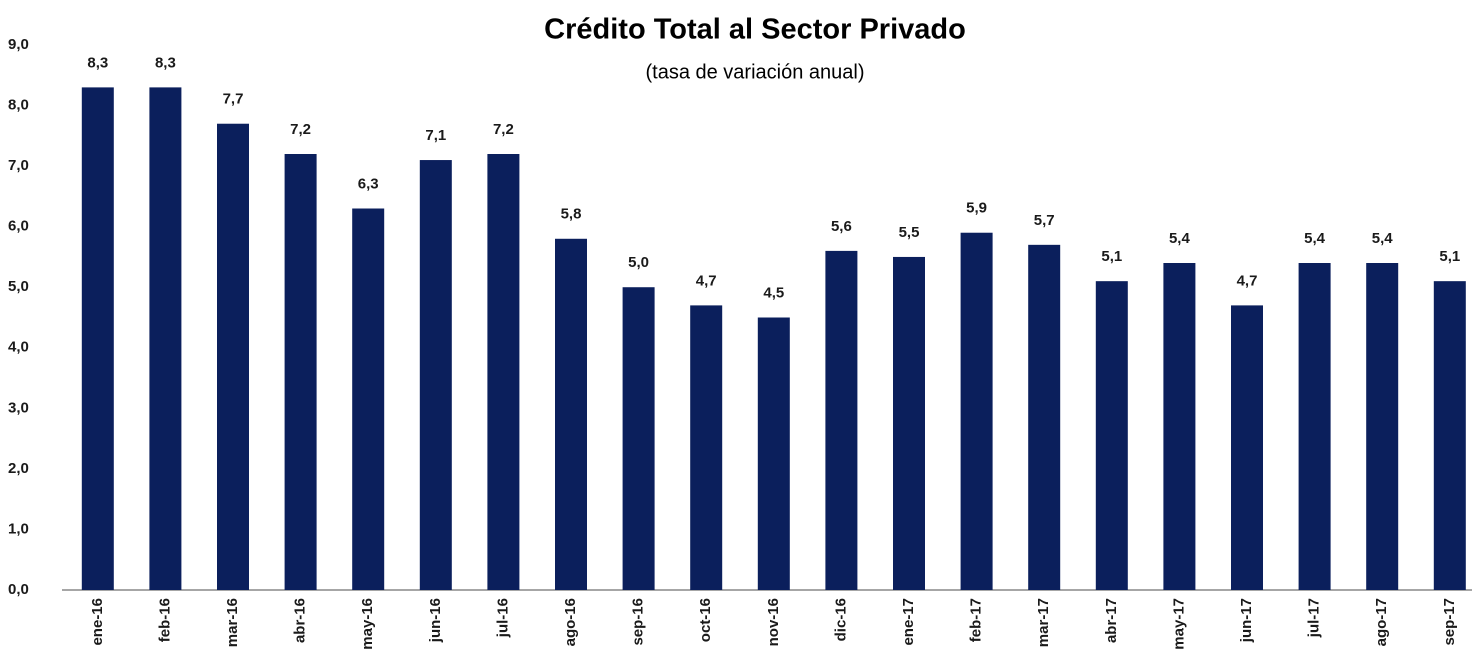 Image resolution: width=1472 pixels, height=671 pixels. Describe the element at coordinates (1381, 622) in the screenshot. I see `x-tick-label: ago-17` at that location.